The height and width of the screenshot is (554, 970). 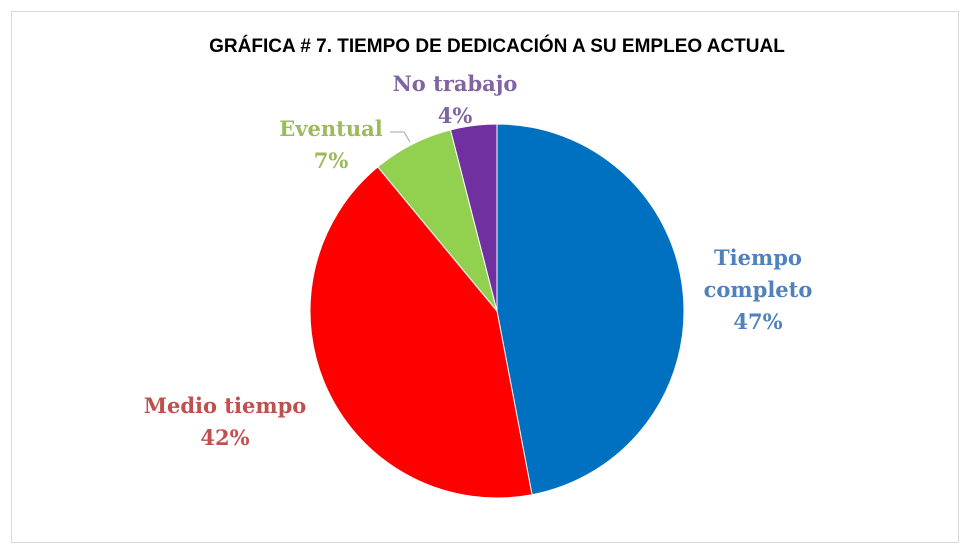 I want to click on slice-label: Tiempo completo 47%, so click(x=758, y=290).